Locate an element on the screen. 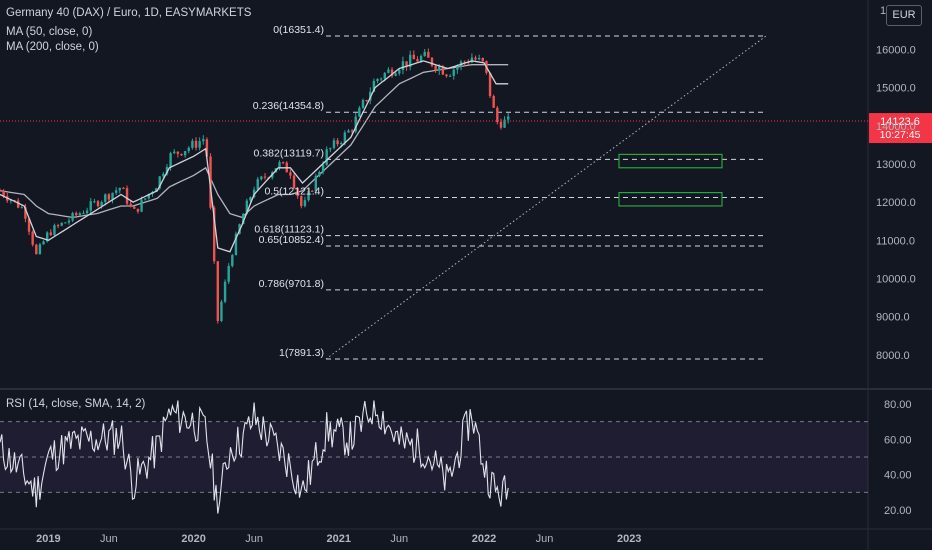 The height and width of the screenshot is (550, 932). price-tick-label: 10000.0 is located at coordinates (896, 279).